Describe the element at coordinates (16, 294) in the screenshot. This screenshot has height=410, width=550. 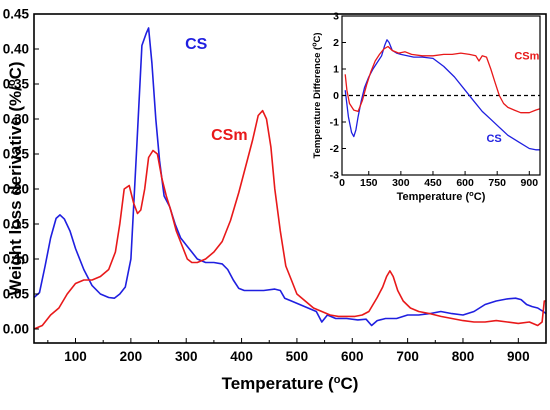
I see `y-tick-label: 0.05` at that location.